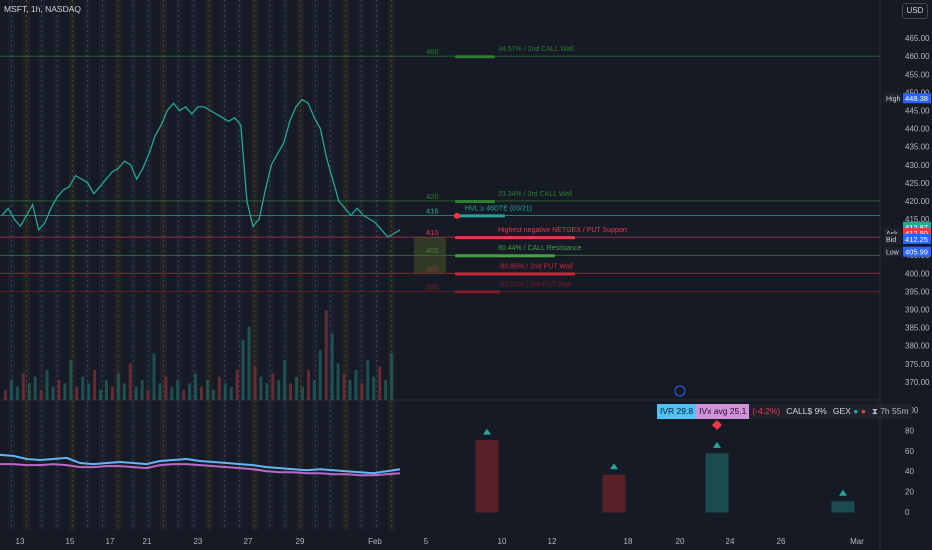 The width and height of the screenshot is (932, 550). I want to click on price-tick-label: 395.00, so click(917, 291).